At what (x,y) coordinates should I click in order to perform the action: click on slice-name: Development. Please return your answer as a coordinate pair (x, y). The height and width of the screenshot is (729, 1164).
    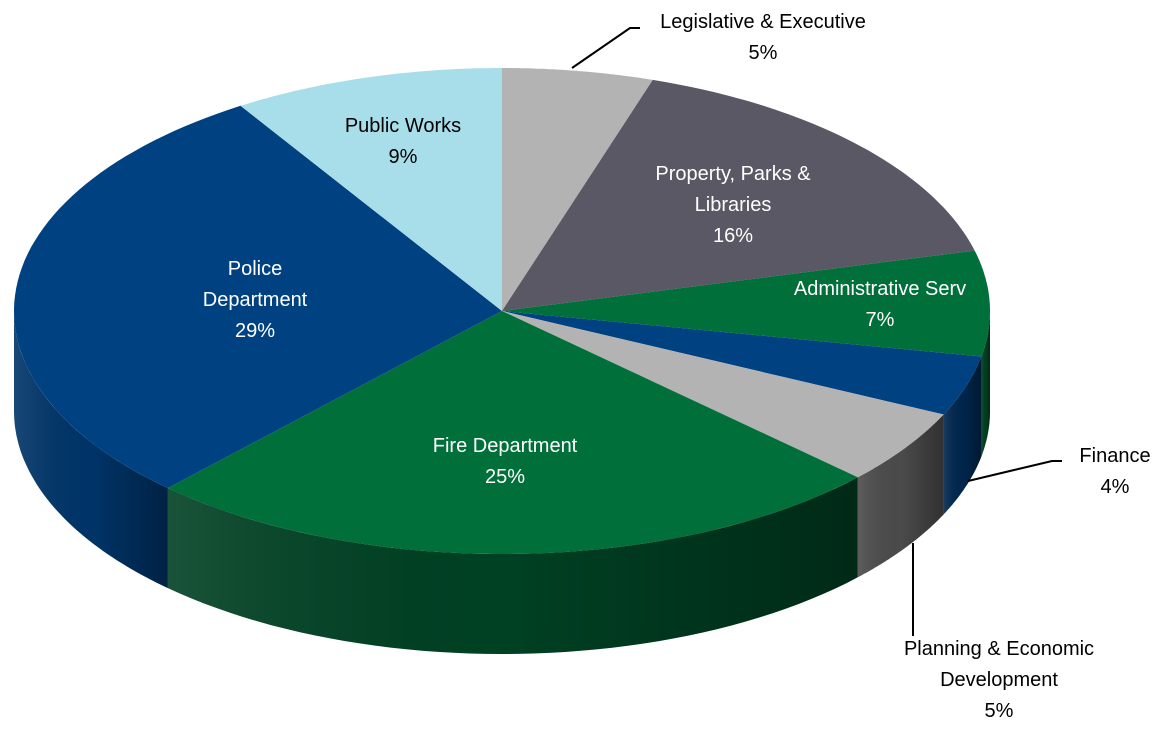
    Looking at the image, I should click on (999, 680).